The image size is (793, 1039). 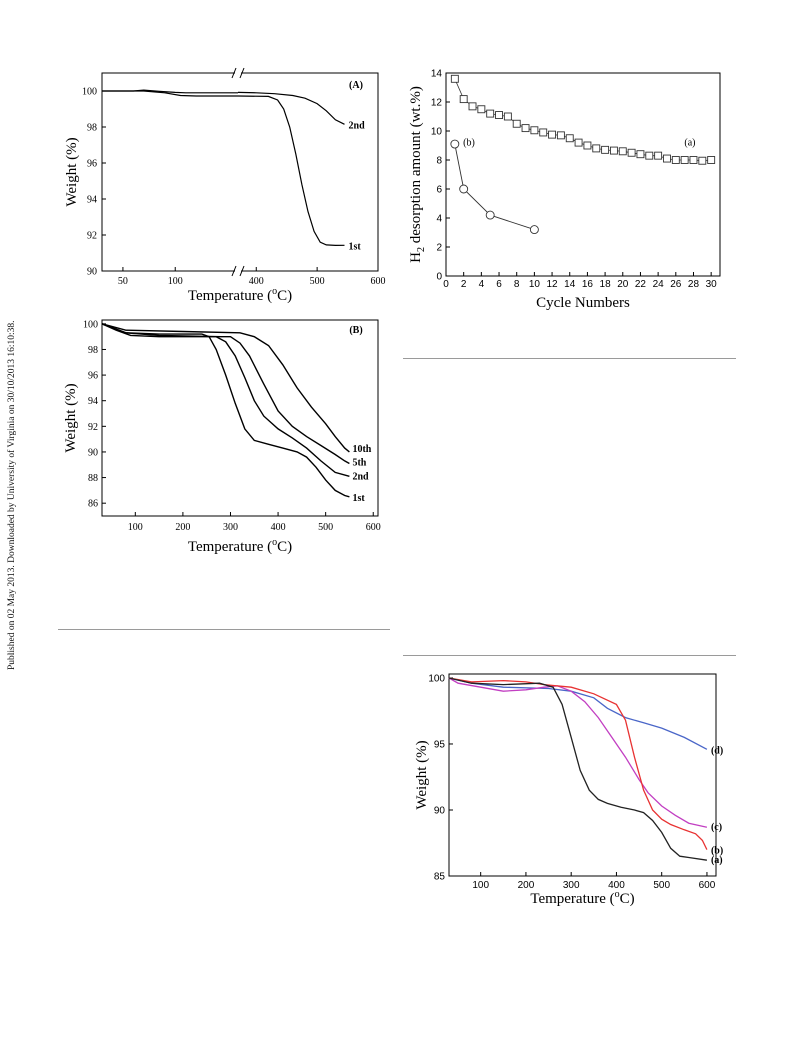 What do you see at coordinates (437, 74) in the screenshot?
I see `y-tick-label: 14` at bounding box center [437, 74].